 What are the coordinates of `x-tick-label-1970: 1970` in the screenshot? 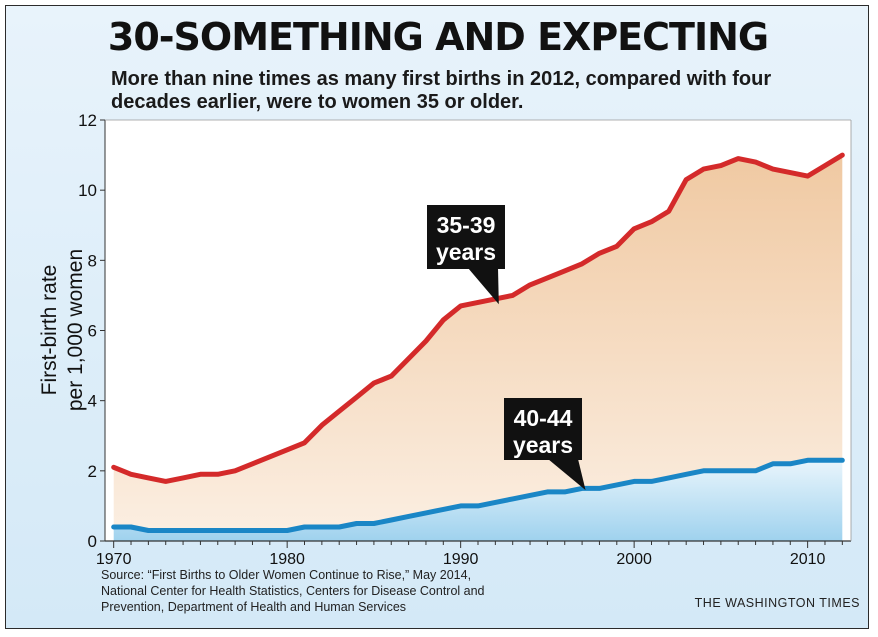 It's located at (114, 559).